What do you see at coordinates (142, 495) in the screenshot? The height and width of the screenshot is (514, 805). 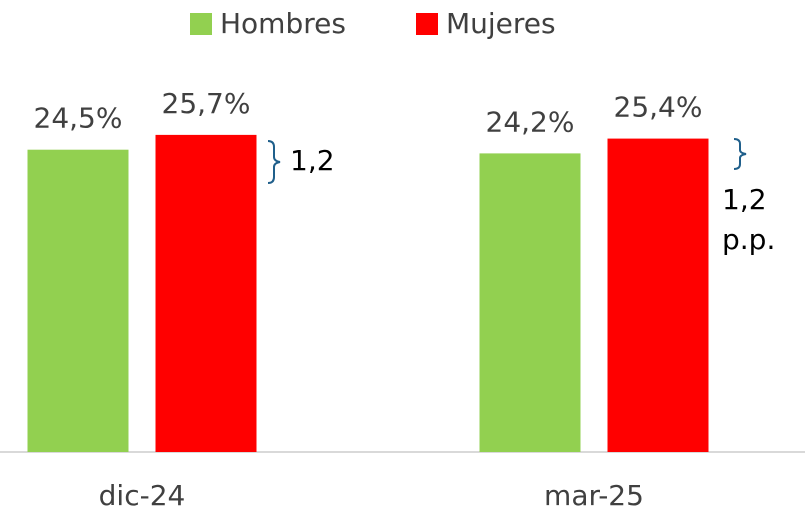 I see `x-tick-label: dic-24` at bounding box center [142, 495].